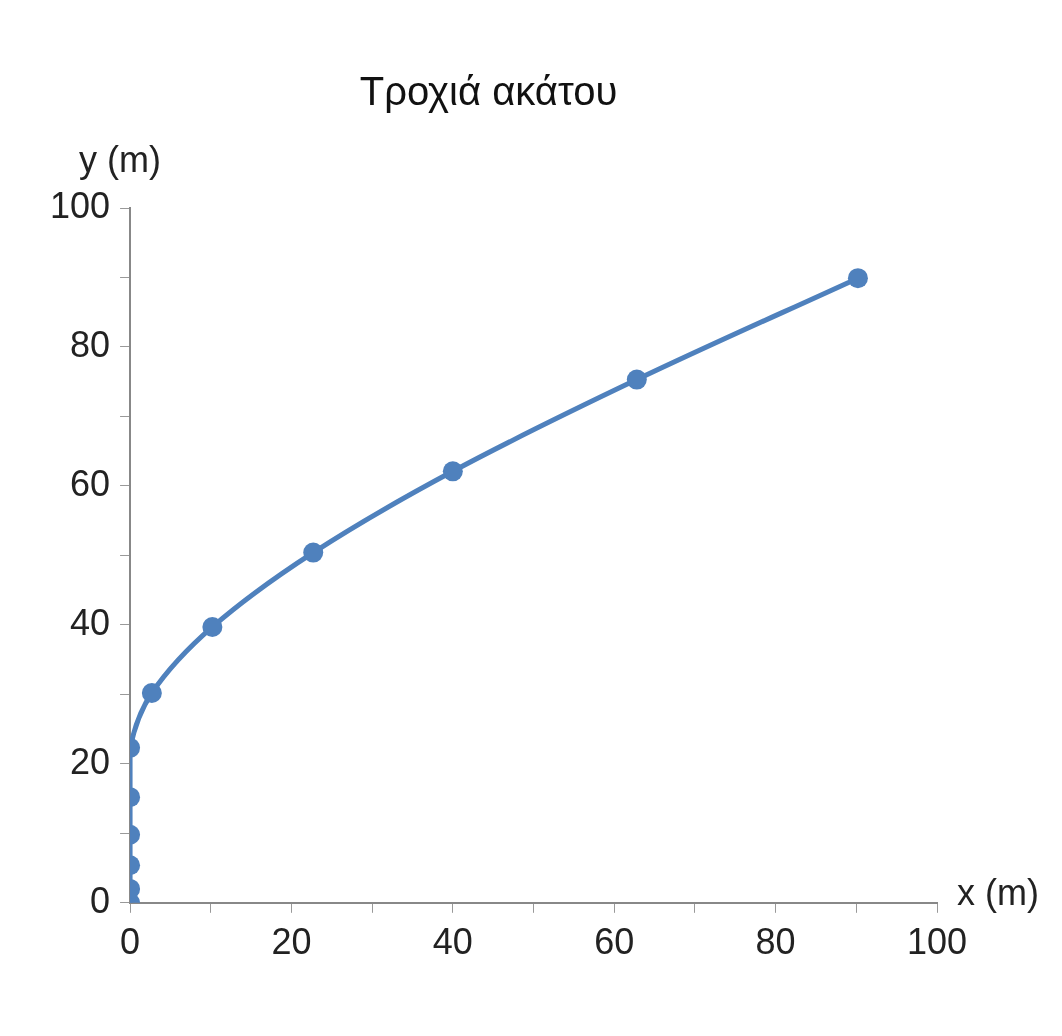 The height and width of the screenshot is (1036, 1062). I want to click on x-tick-label: 80, so click(775, 942).